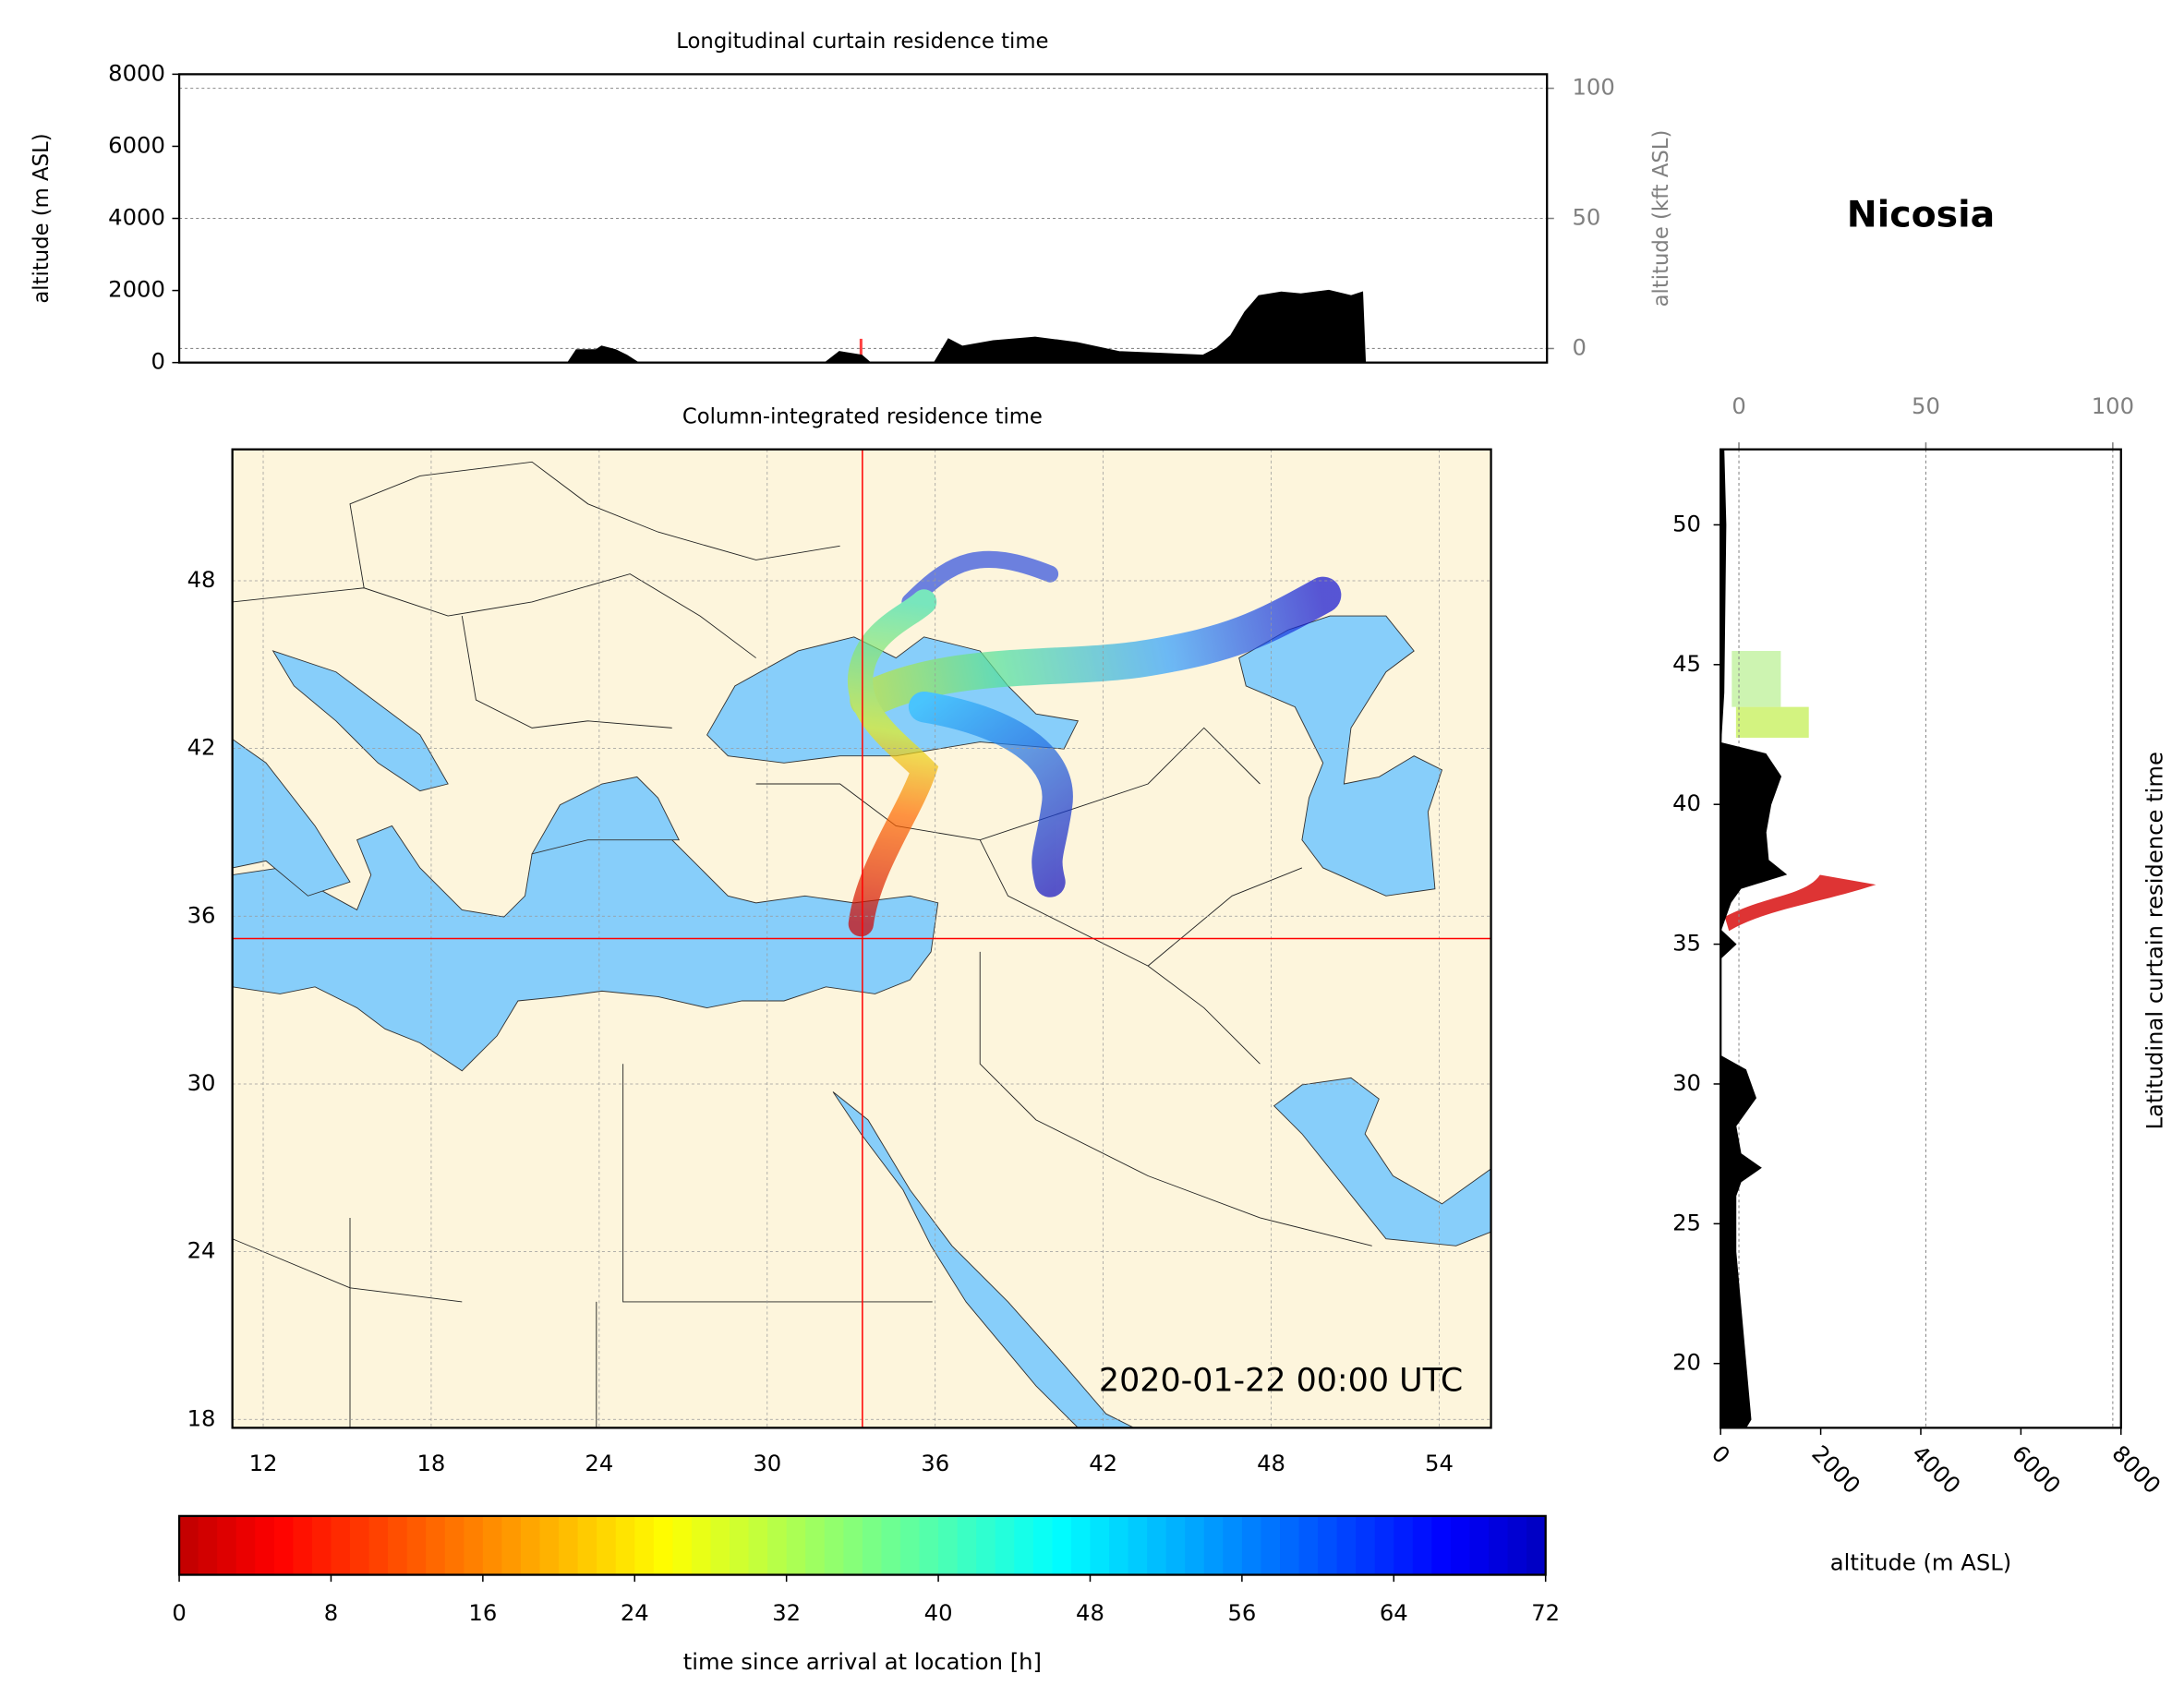  Describe the element at coordinates (862, 416) in the screenshot. I see `map-title: Column-integrated residence time` at that location.